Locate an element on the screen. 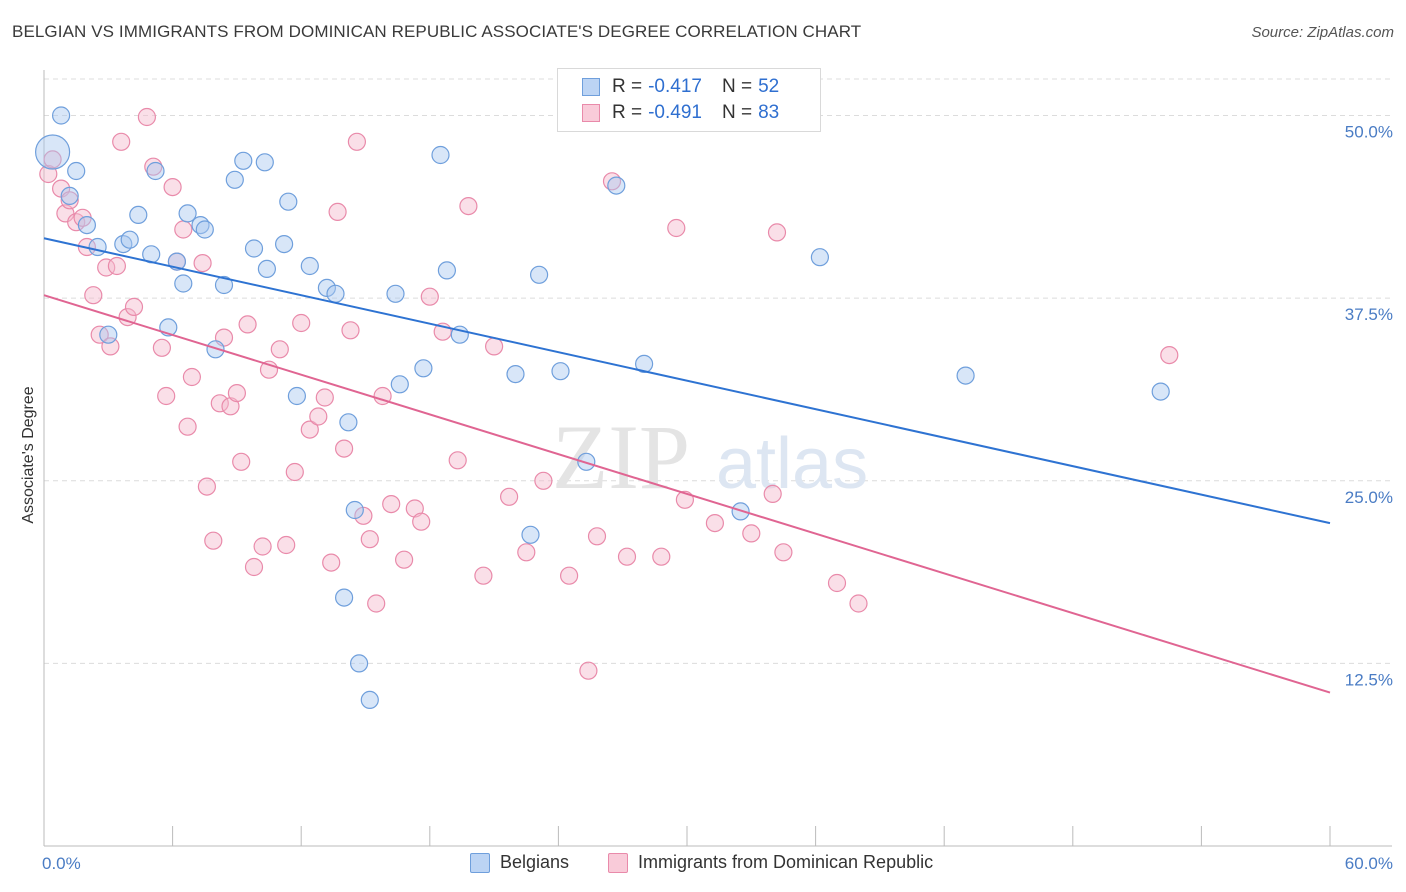 Image resolution: width=1406 pixels, height=892 pixels. legend-n-value: 83 is located at coordinates (769, 112).